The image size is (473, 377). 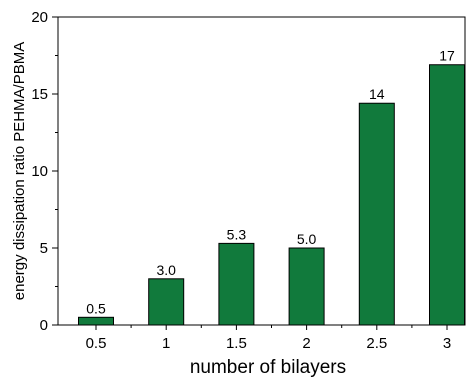 I want to click on data-label-0.5: 0.5, so click(x=96, y=308).